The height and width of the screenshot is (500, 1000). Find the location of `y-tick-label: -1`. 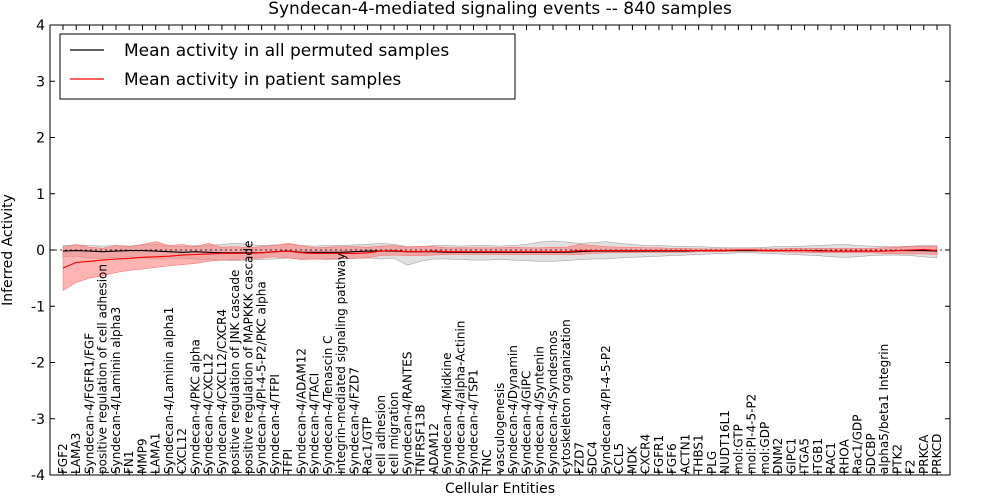

y-tick-label: -1 is located at coordinates (38, 307).